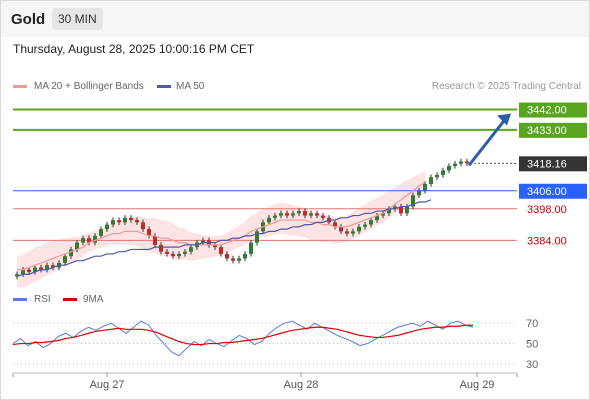  I want to click on rsi-legend-swatch, so click(20, 299).